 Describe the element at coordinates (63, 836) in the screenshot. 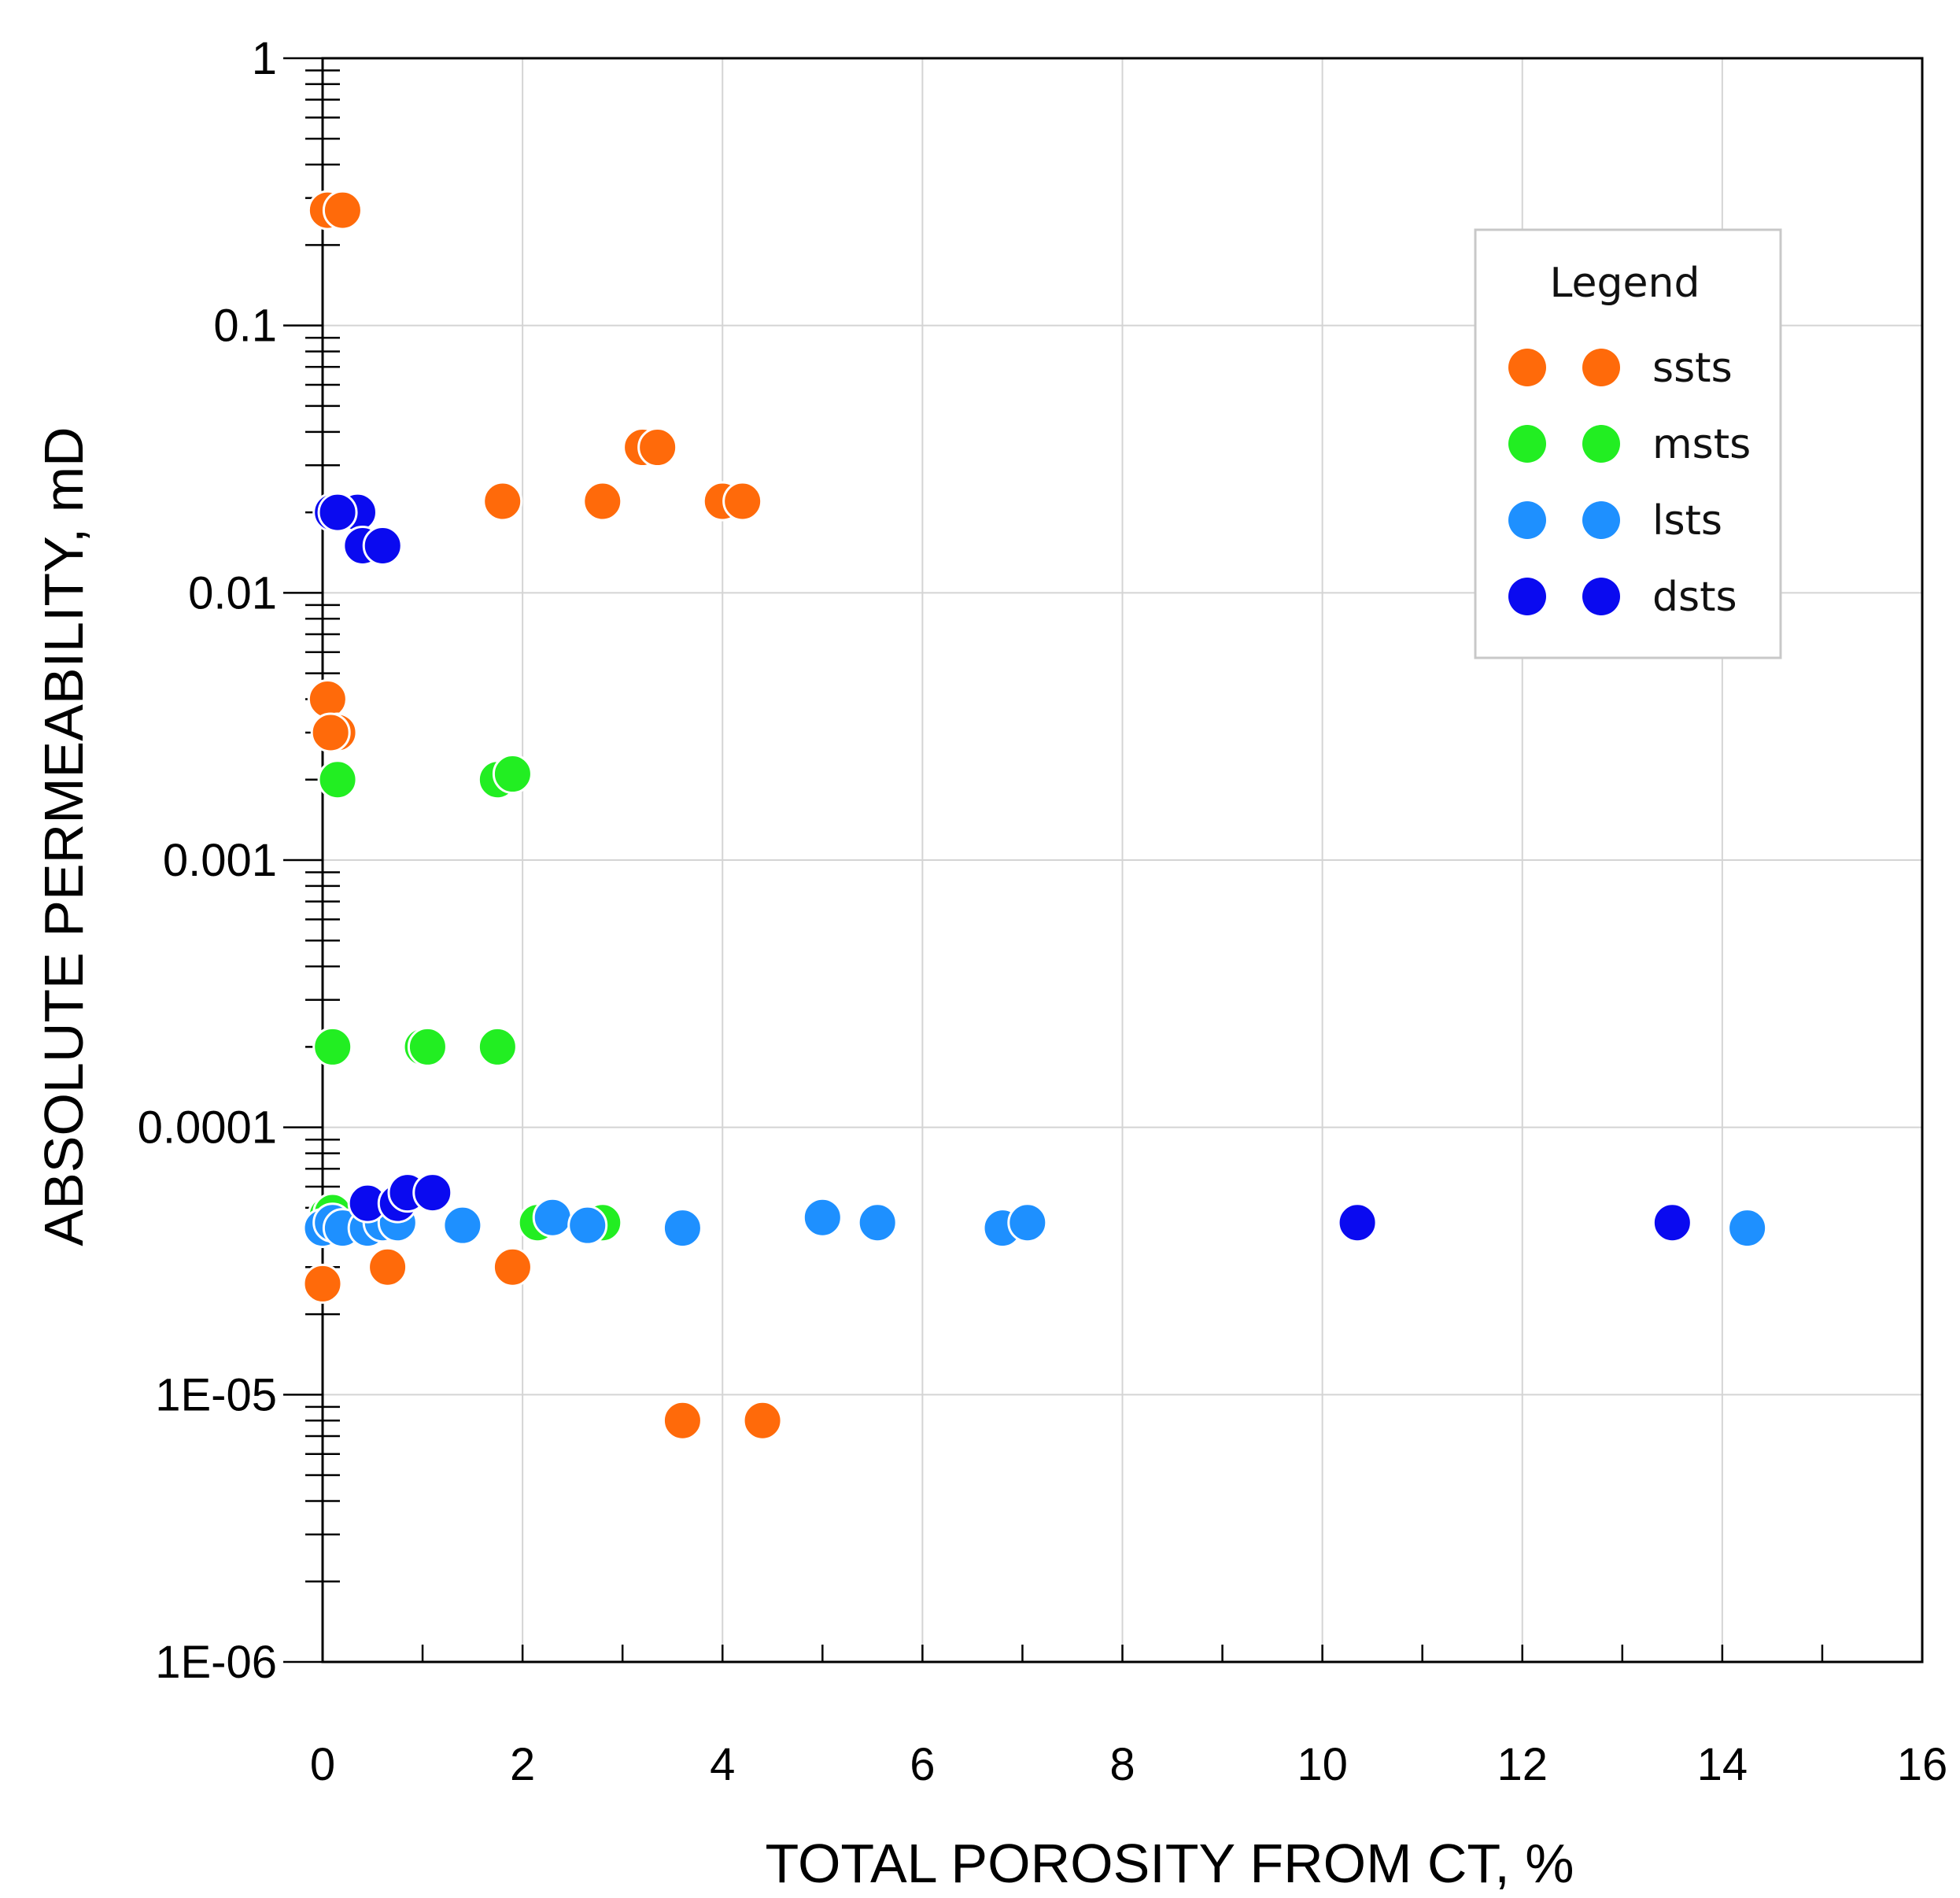

I see `y-axis-title: ABSOLUTE PERMEABILITY, mD` at that location.